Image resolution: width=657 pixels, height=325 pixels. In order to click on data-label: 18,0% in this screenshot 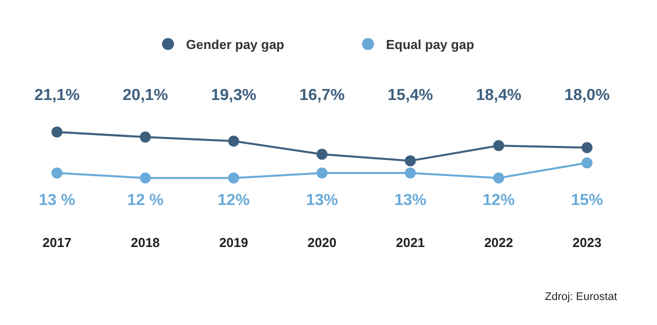, I will do `click(587, 95)`.